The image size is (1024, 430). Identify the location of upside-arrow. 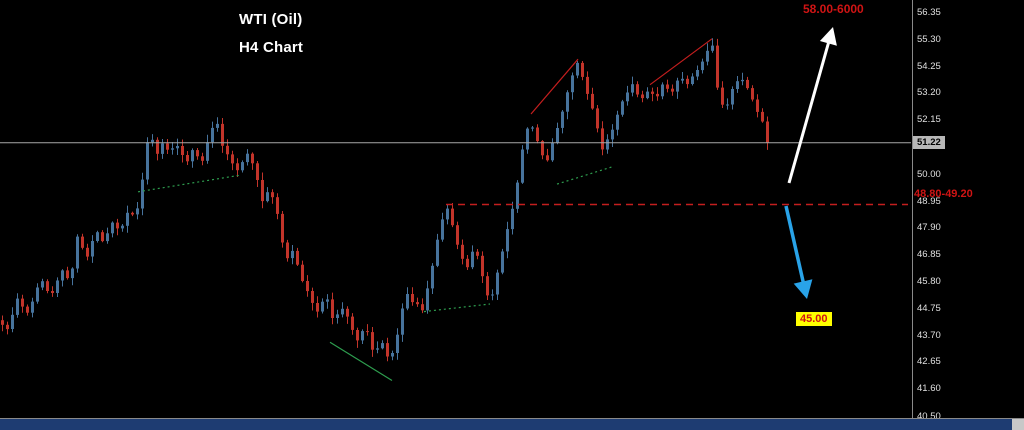
(812, 105).